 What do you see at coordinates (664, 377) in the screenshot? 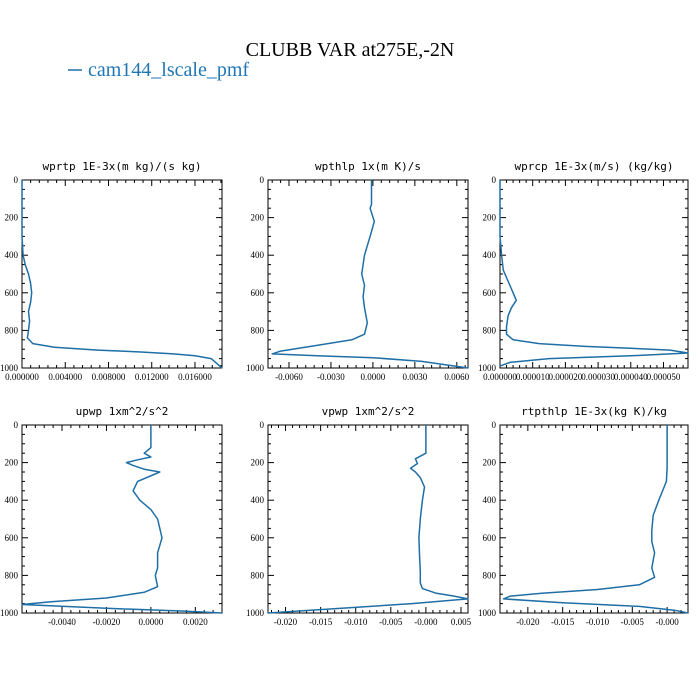
I see `x-tick-label: 0.000050` at bounding box center [664, 377].